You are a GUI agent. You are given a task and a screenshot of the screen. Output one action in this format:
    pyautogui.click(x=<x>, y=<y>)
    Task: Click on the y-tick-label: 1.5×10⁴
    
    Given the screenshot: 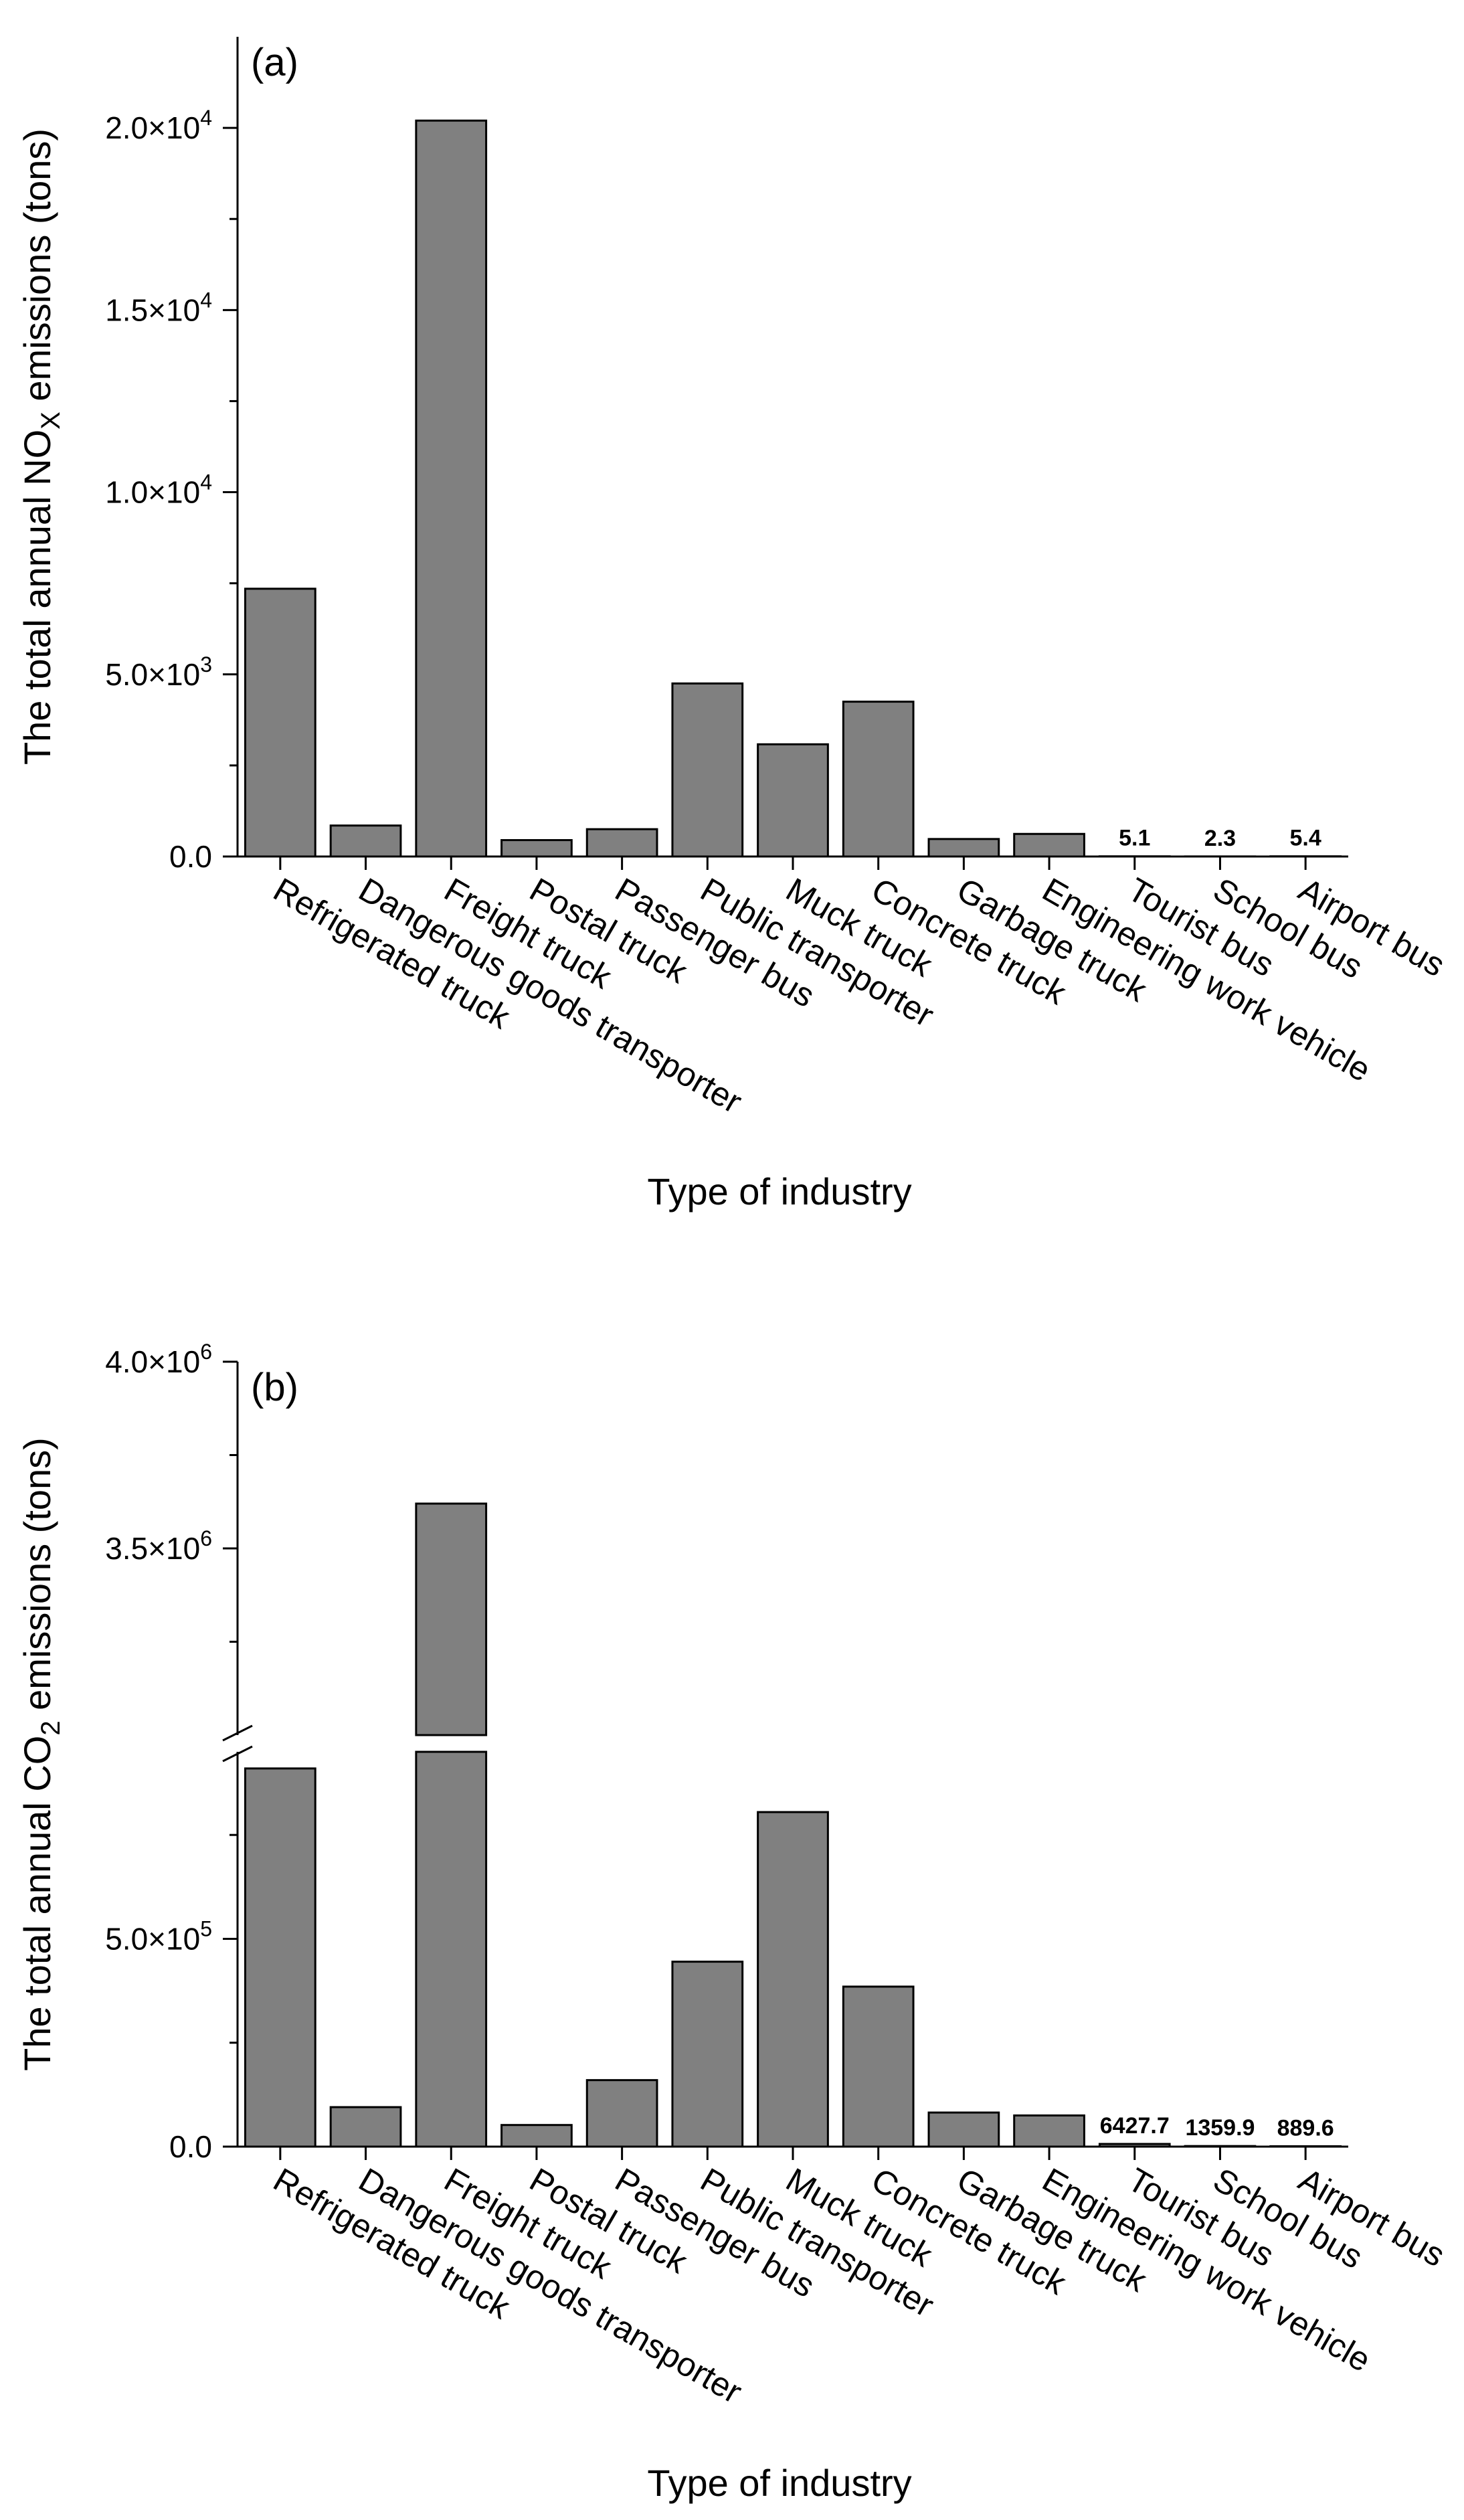 What is the action you would take?
    pyautogui.click(x=159, y=308)
    